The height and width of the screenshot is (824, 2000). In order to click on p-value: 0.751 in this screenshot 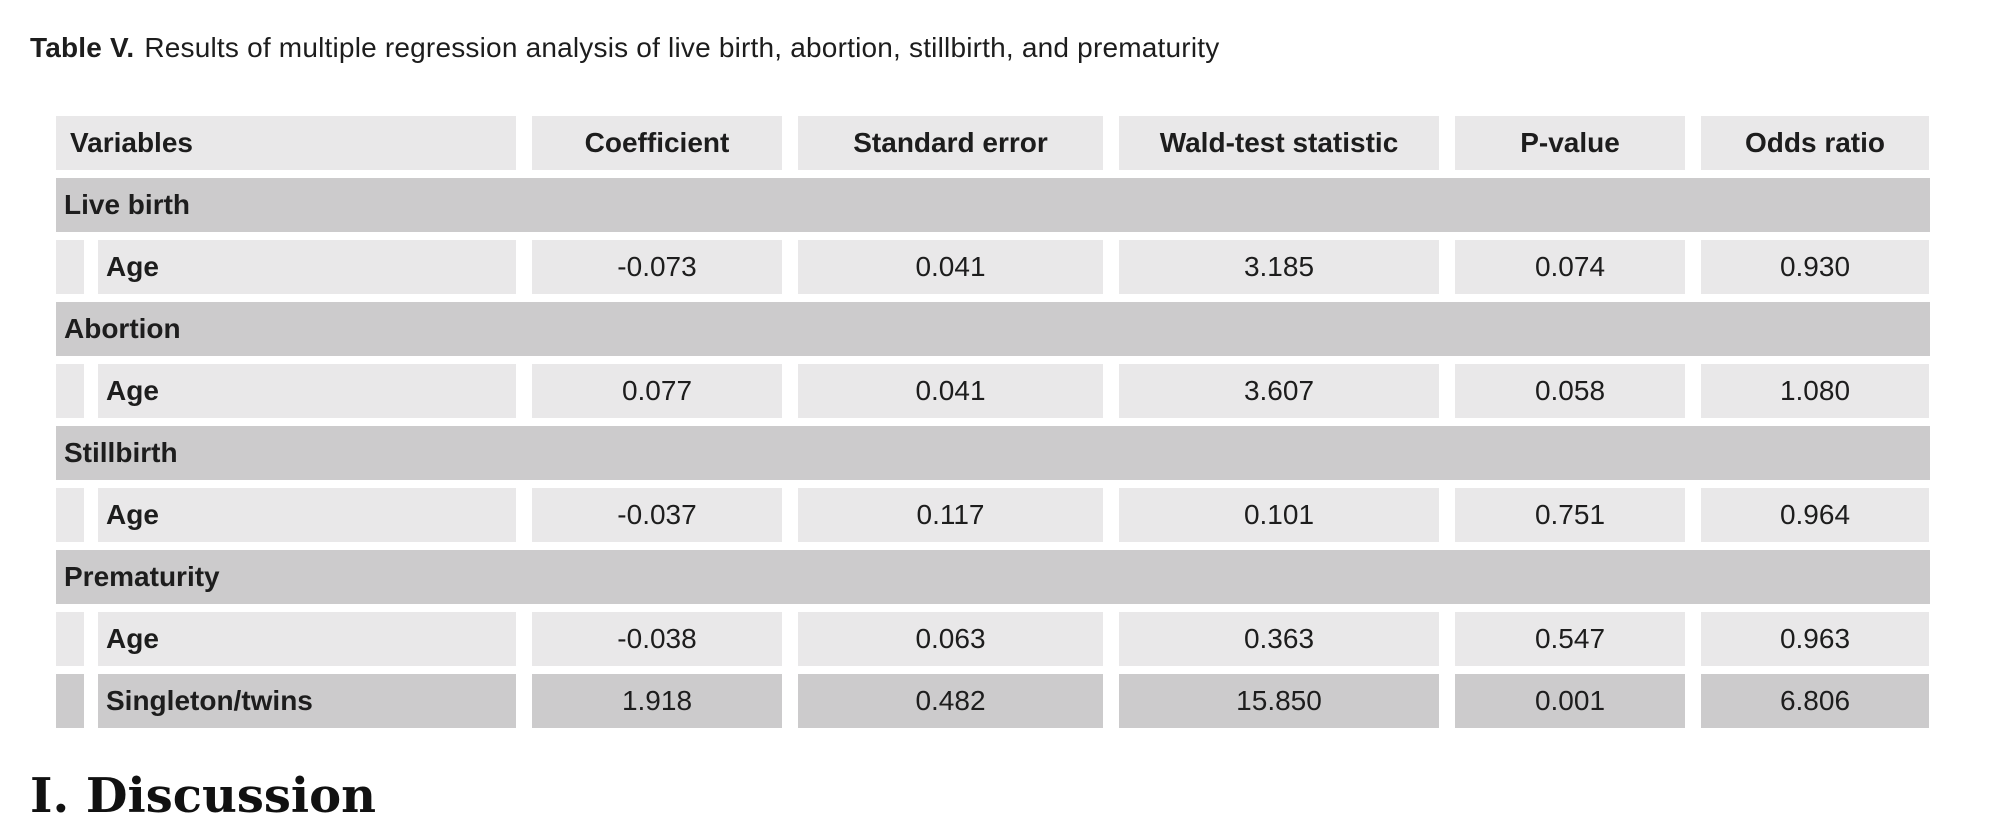, I will do `click(1570, 515)`.